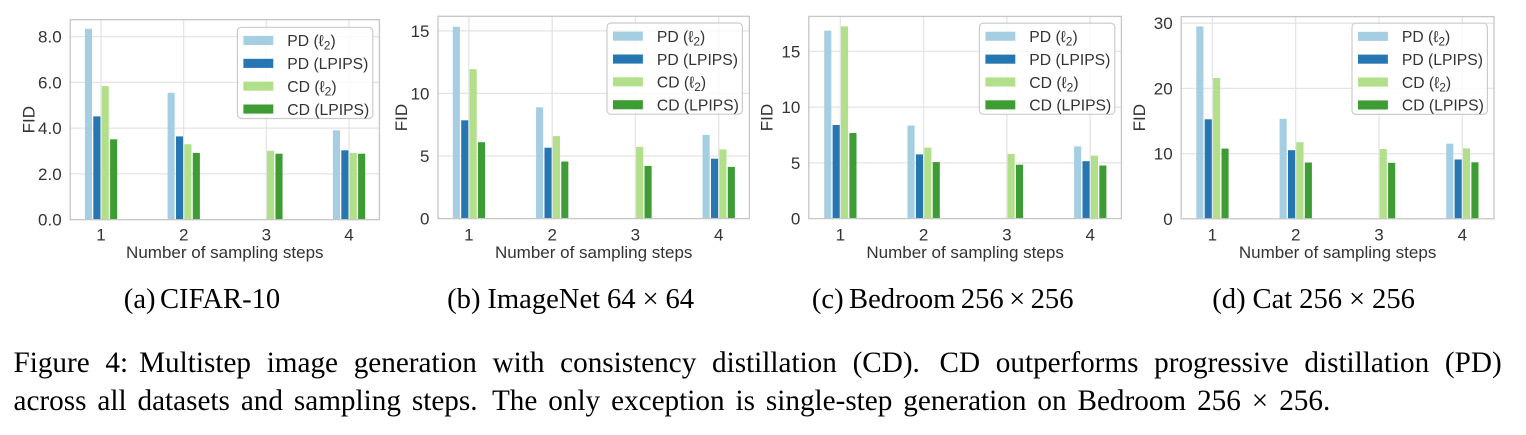 This screenshot has width=1526, height=435. Describe the element at coordinates (1163, 23) in the screenshot. I see `svg-text: 30` at that location.